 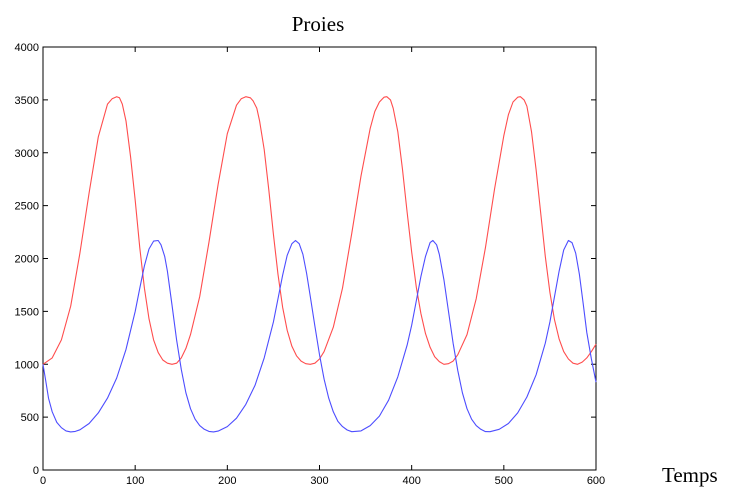 What do you see at coordinates (27, 48) in the screenshot?
I see `y-tick-label: 4000` at bounding box center [27, 48].